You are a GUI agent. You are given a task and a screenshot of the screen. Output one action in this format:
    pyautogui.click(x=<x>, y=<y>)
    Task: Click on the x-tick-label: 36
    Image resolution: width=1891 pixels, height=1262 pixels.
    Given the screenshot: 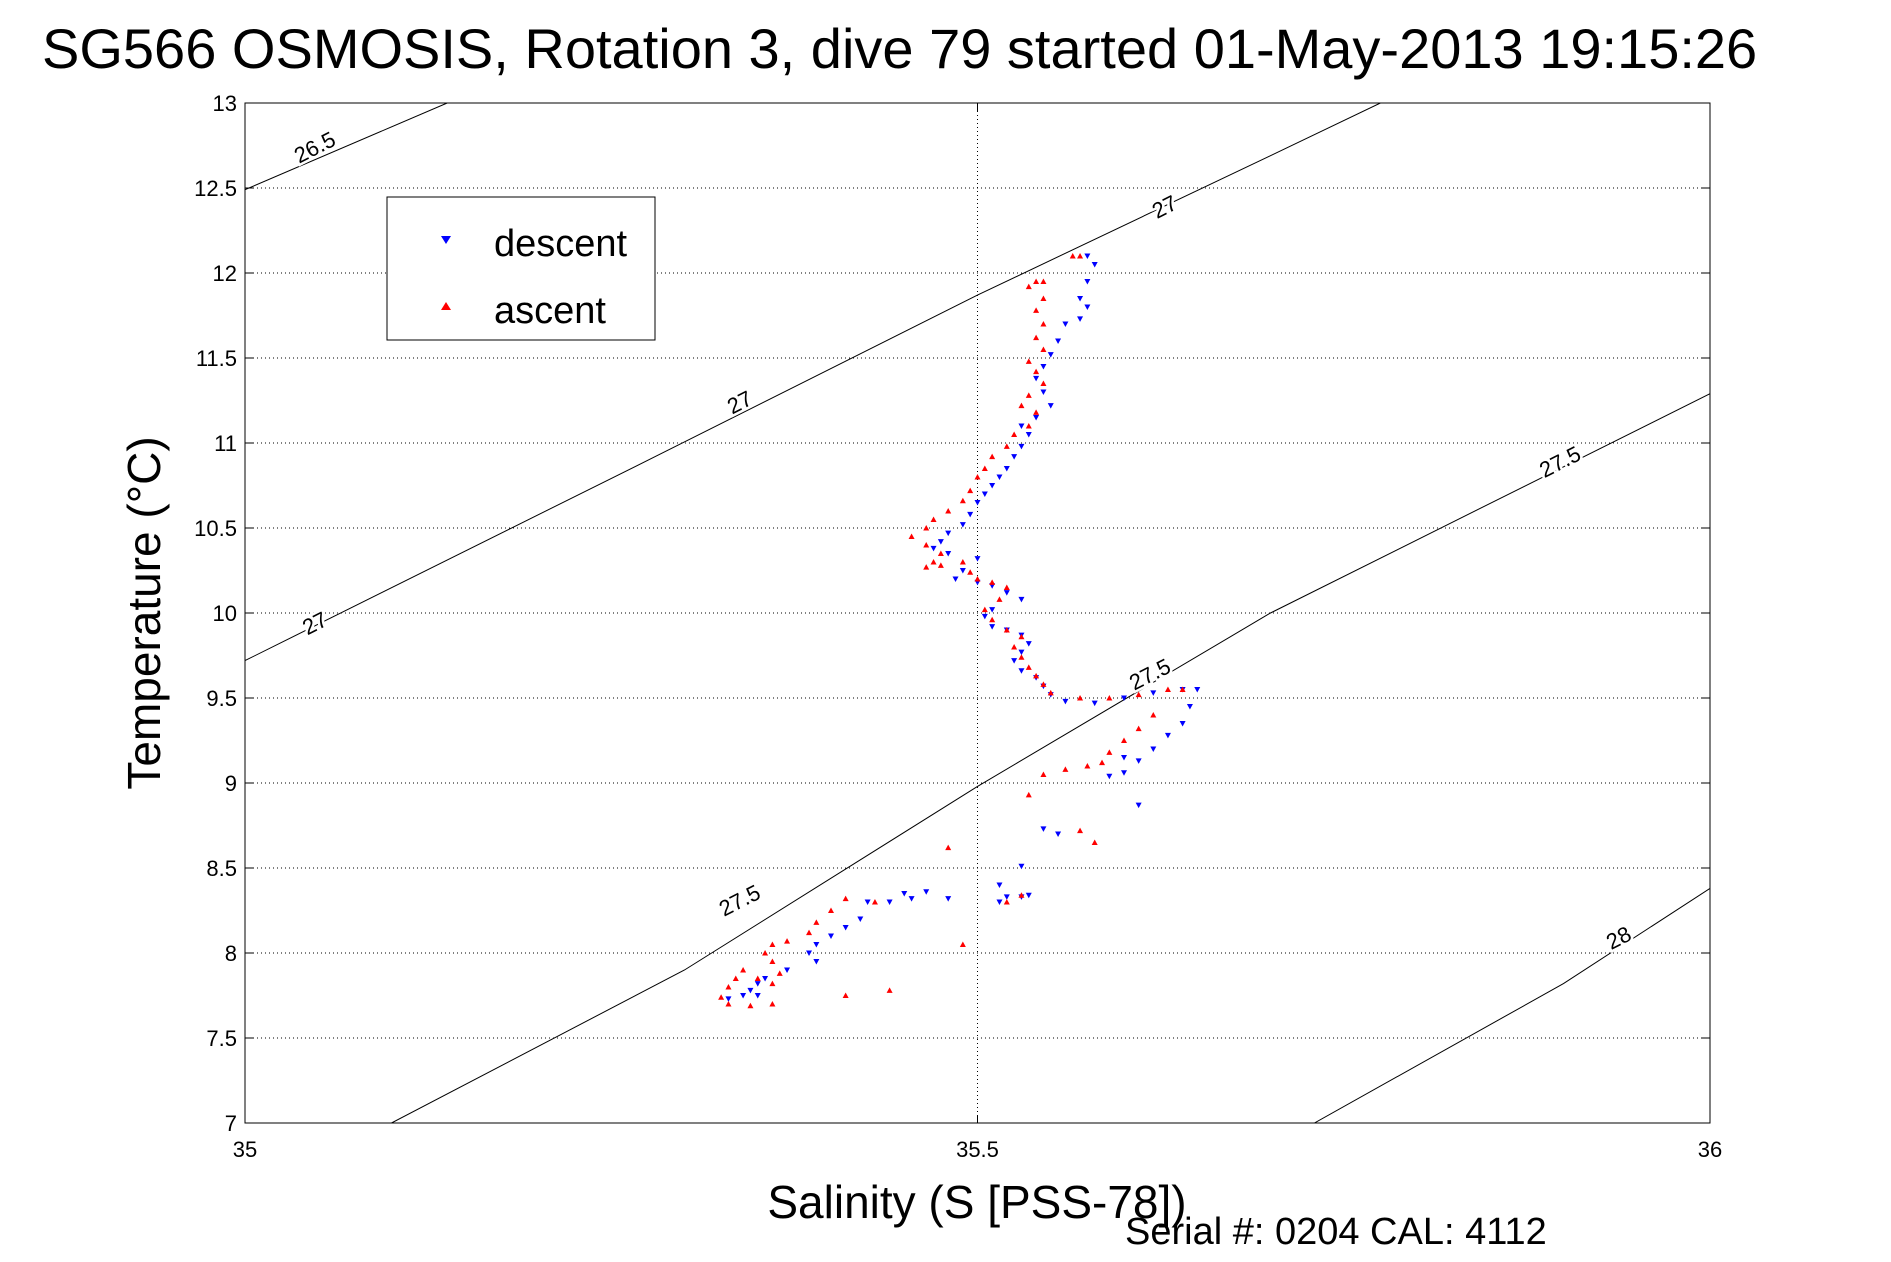 What is the action you would take?
    pyautogui.click(x=1710, y=1149)
    